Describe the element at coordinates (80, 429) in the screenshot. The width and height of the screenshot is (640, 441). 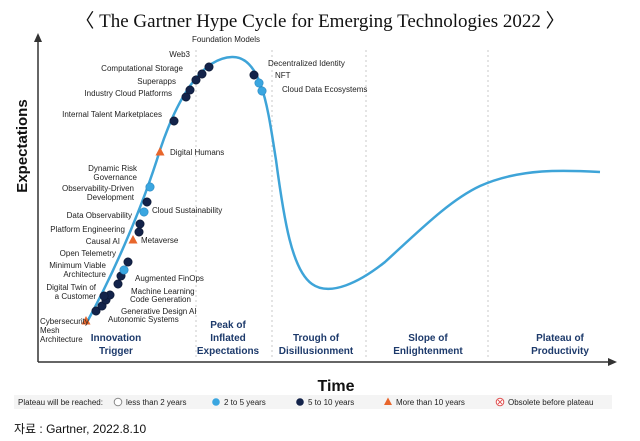
I see `source-caption: 자료 : Gartner, 2022.8.10` at that location.